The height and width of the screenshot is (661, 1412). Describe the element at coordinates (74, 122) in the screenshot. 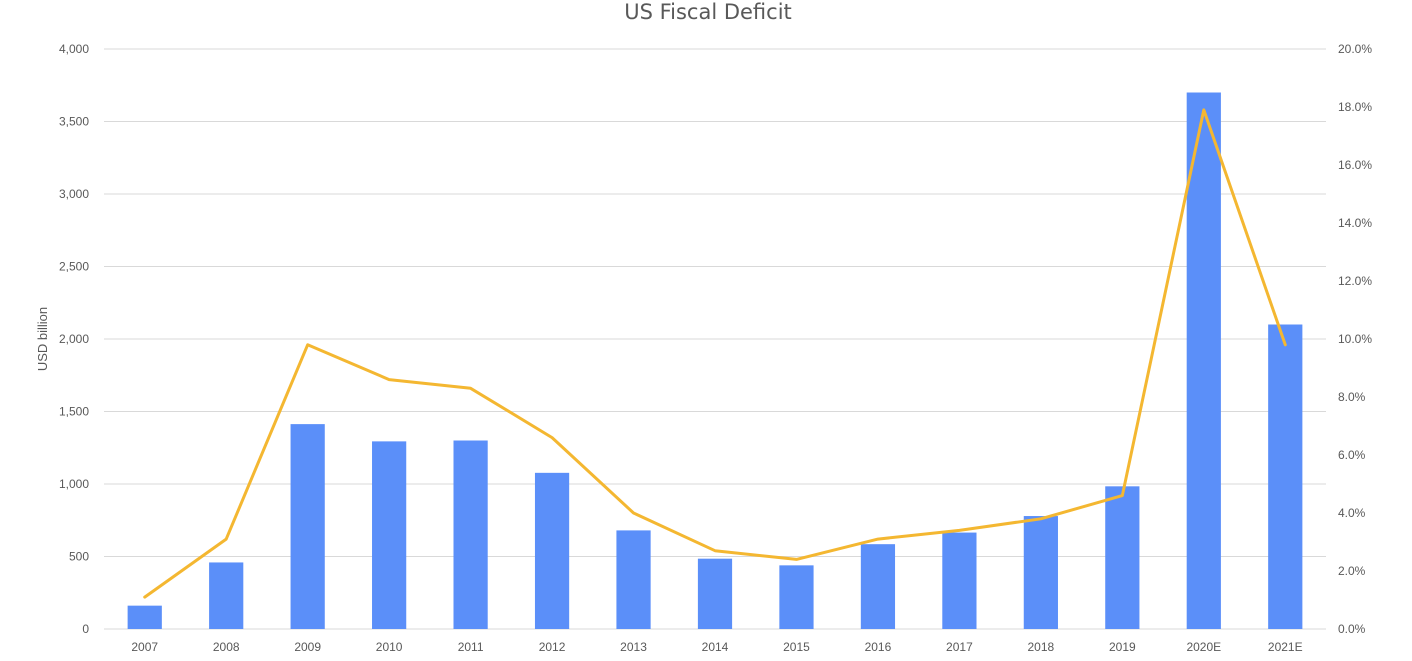

I see `y-tick-label: 3,500` at that location.